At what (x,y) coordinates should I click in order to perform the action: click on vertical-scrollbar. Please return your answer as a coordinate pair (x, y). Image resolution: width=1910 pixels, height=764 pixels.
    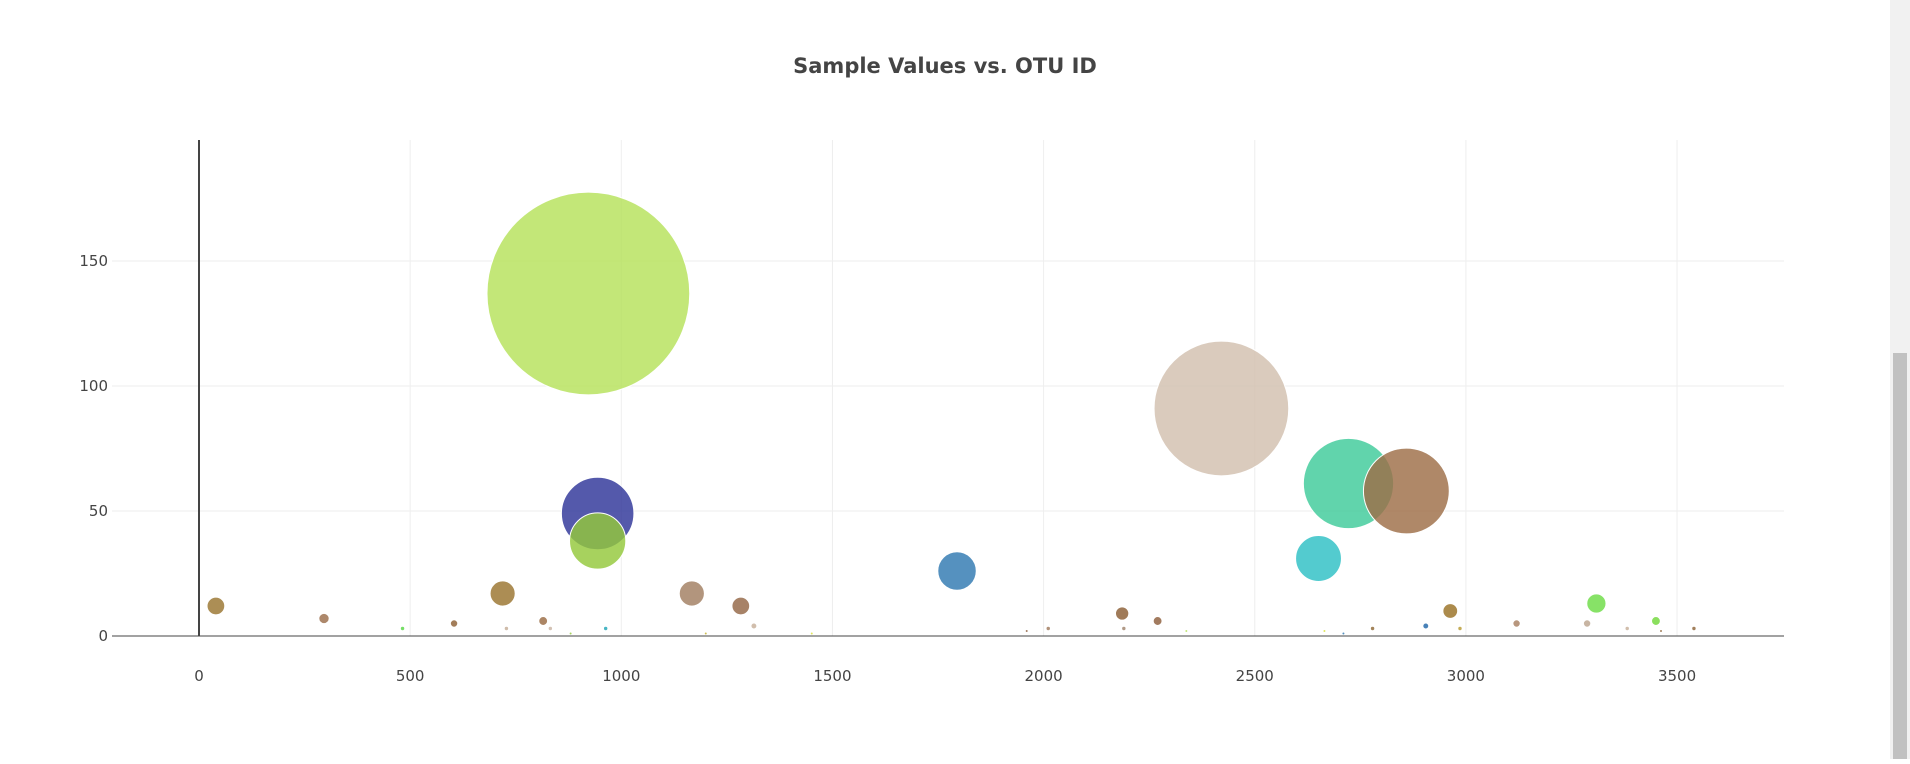
    Looking at the image, I should click on (1900, 379).